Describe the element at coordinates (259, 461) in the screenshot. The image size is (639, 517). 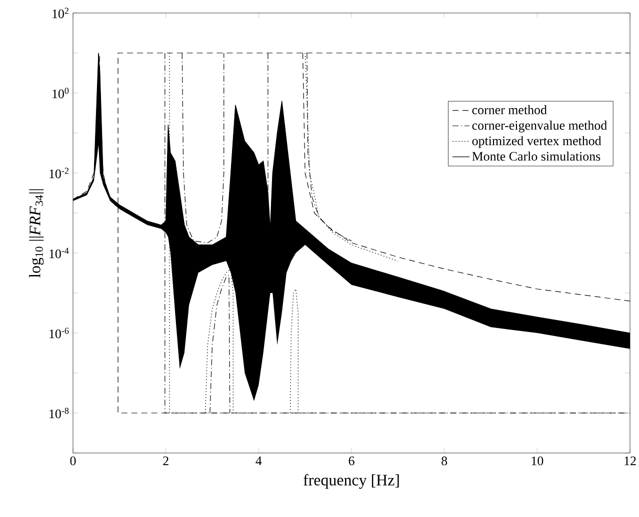
I see `x-tick-label: 4` at that location.